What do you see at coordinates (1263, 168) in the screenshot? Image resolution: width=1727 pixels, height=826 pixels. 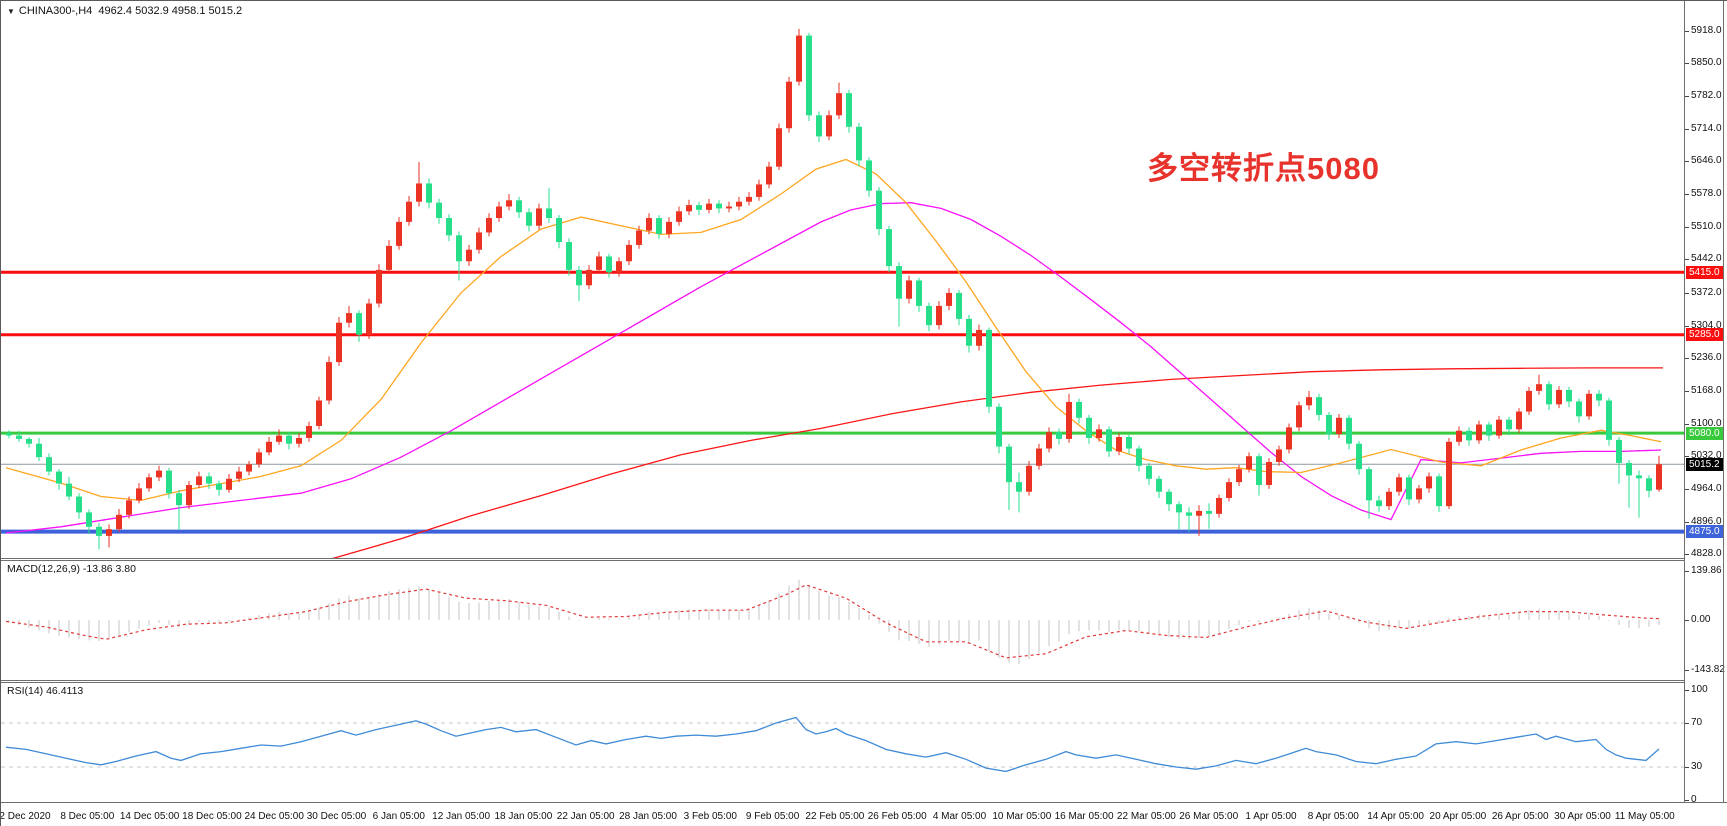 I see `price-annotation-text: 多空转折点5080` at bounding box center [1263, 168].